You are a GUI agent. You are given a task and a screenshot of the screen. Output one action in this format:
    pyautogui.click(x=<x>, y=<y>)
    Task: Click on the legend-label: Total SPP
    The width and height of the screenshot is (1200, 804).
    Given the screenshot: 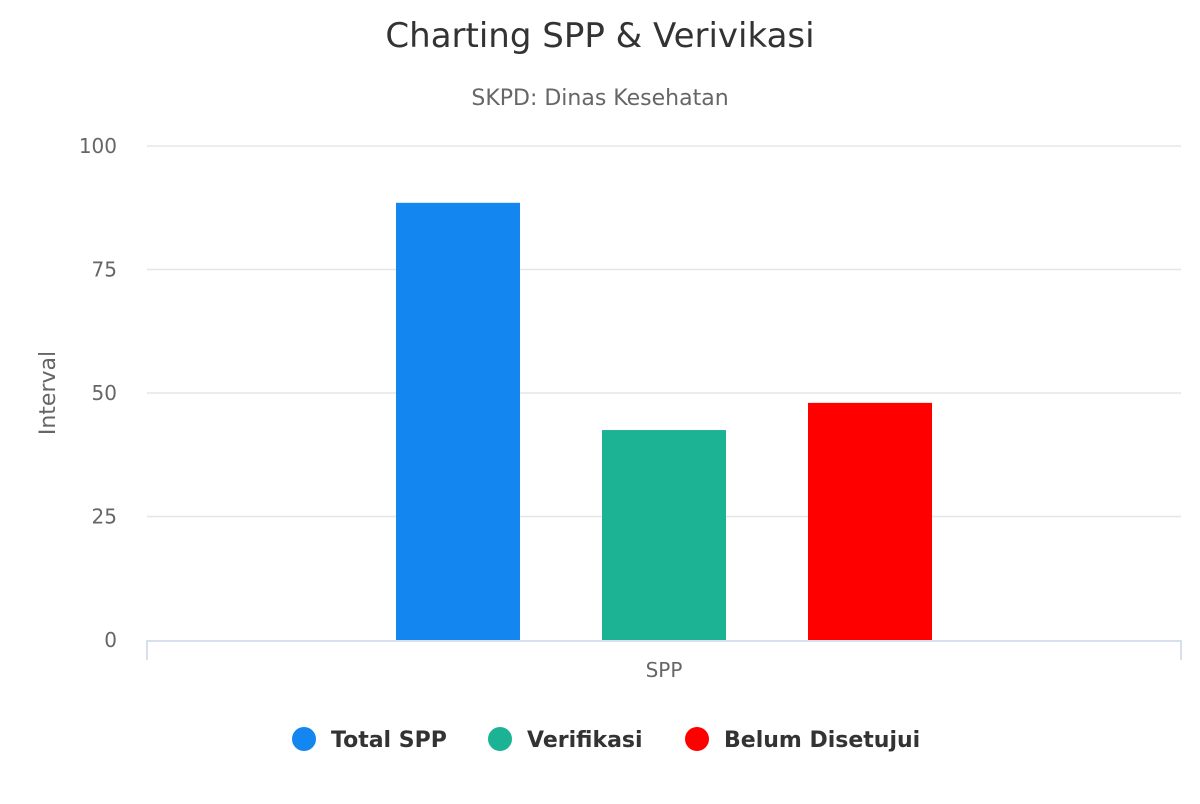 What is the action you would take?
    pyautogui.click(x=389, y=740)
    